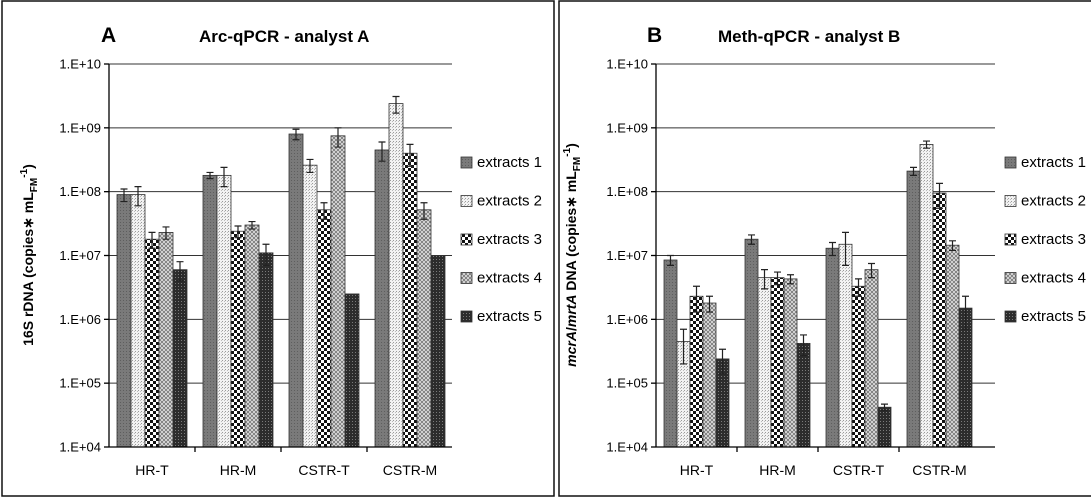  I want to click on panel-a-letter: A, so click(108, 35).